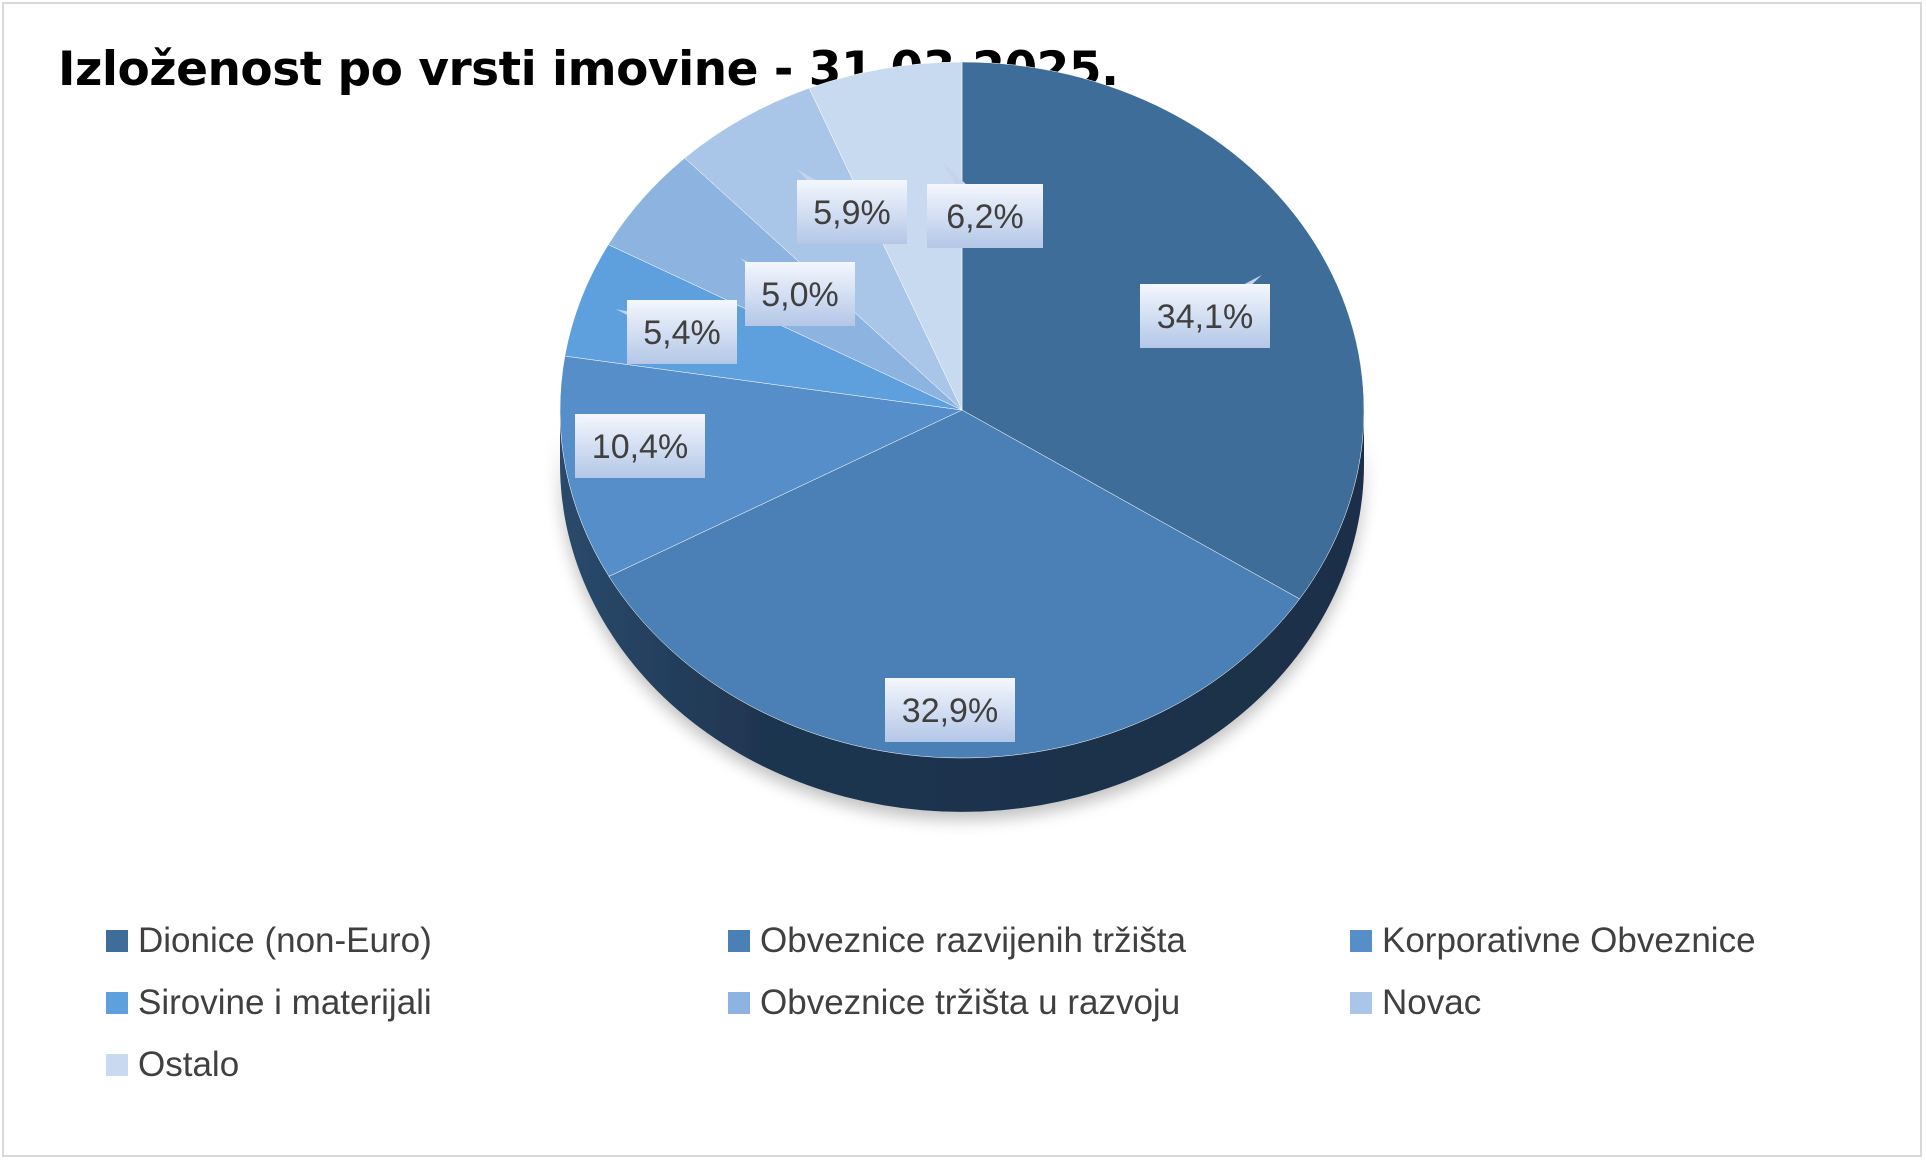 The width and height of the screenshot is (1926, 1161). What do you see at coordinates (417, 1065) in the screenshot?
I see `legend-item: Ostalo` at bounding box center [417, 1065].